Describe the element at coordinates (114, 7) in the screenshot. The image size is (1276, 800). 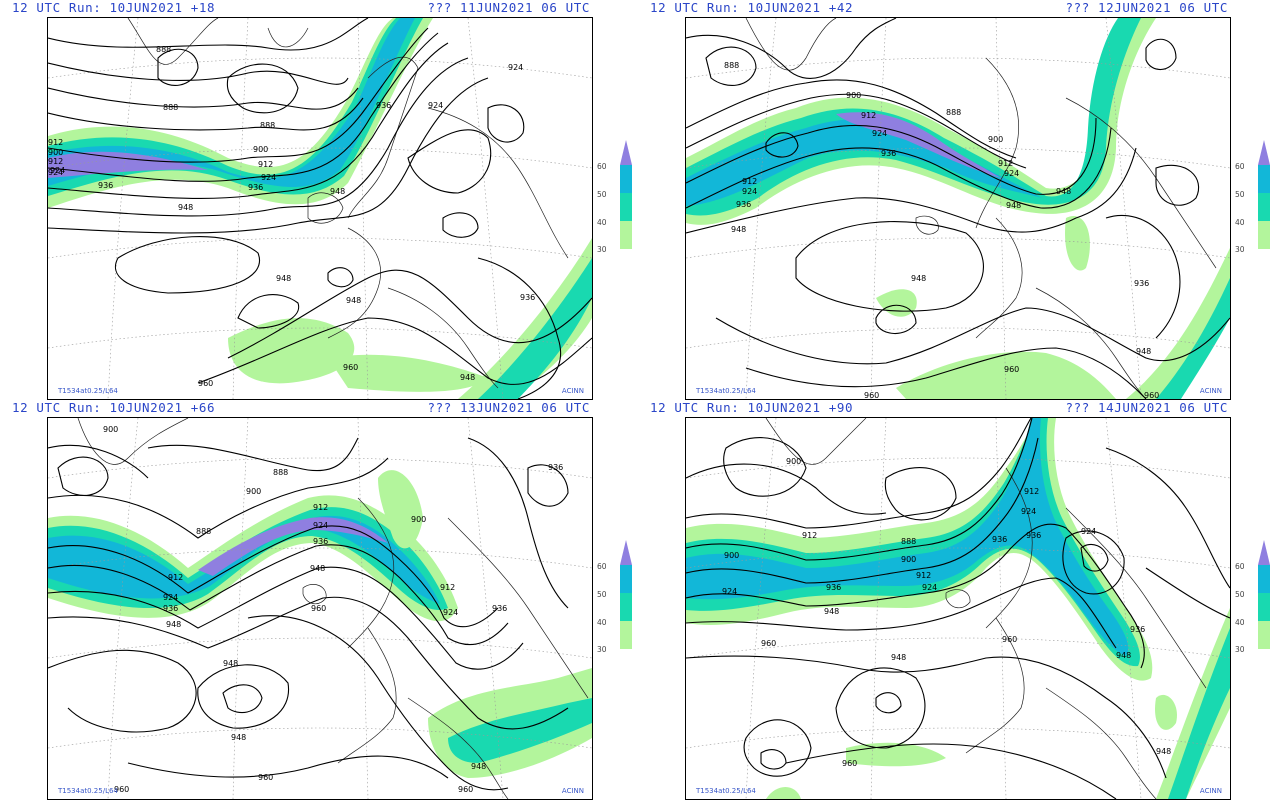
I see `run-label: 12 UTC Run: 10JUN2021 +18` at that location.